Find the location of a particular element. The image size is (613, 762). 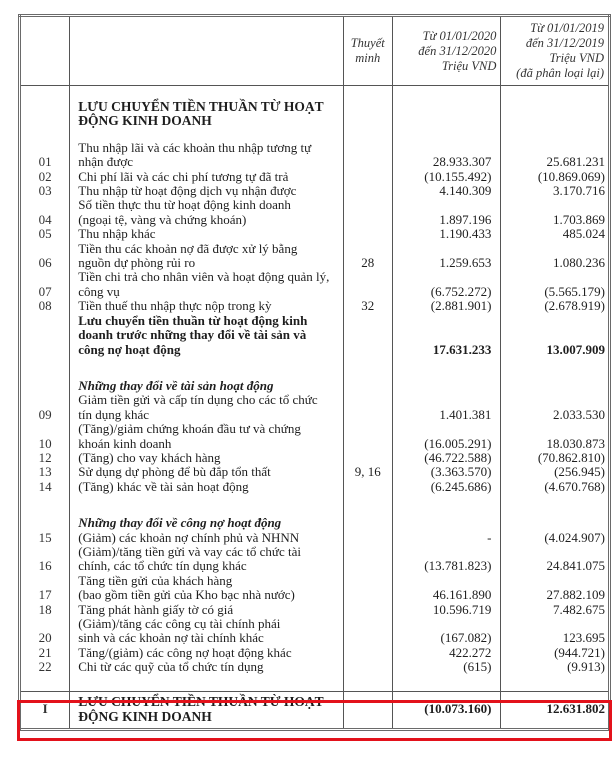

description-cell: Tăng phát hành giấy tờ có giá is located at coordinates (206, 609).